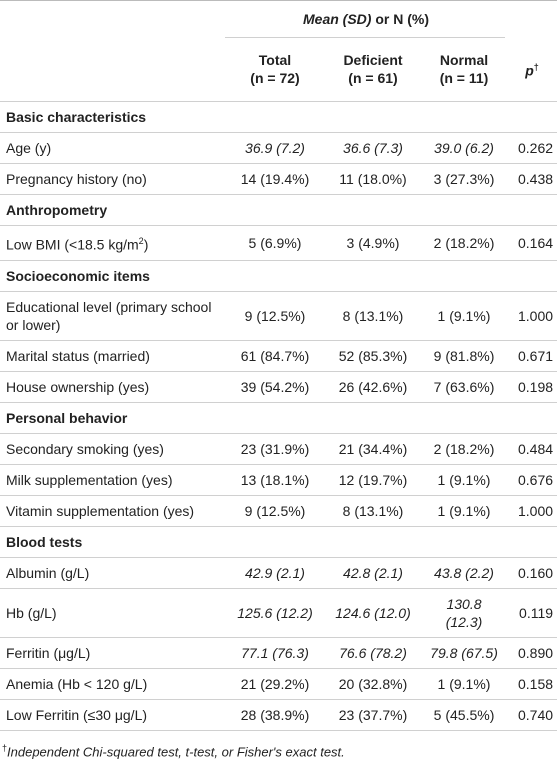 The width and height of the screenshot is (557, 759). What do you see at coordinates (274, 613) in the screenshot?
I see `value-cell: 125.6 (12.2)` at bounding box center [274, 613].